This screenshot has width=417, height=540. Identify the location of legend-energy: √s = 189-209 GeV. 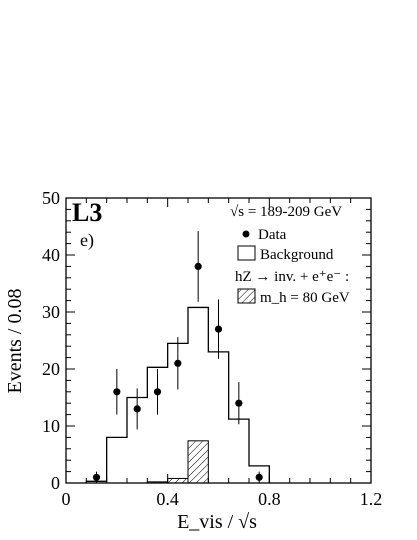
(286, 212).